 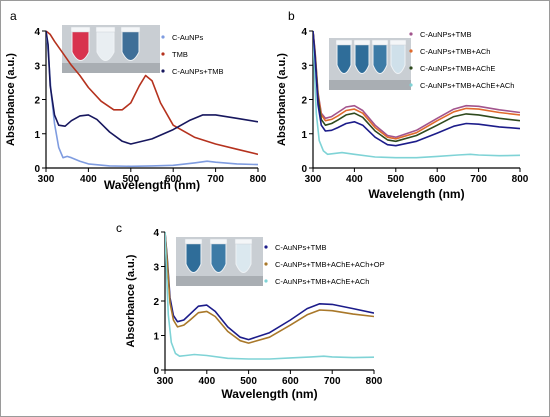 I want to click on panel-label: b, so click(x=291, y=16).